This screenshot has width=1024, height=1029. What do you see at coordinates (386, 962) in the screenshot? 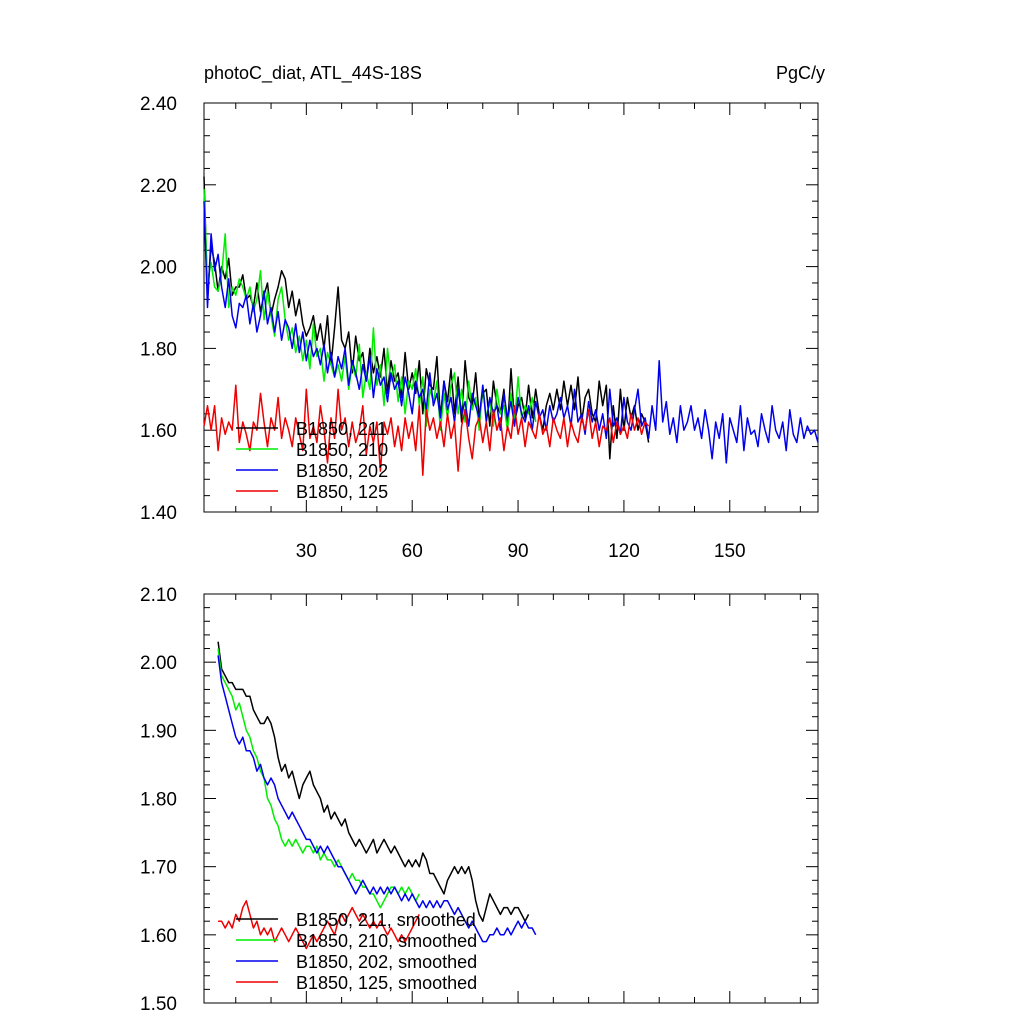
I see `legend-label: B1850, 202, smoothed` at bounding box center [386, 962].